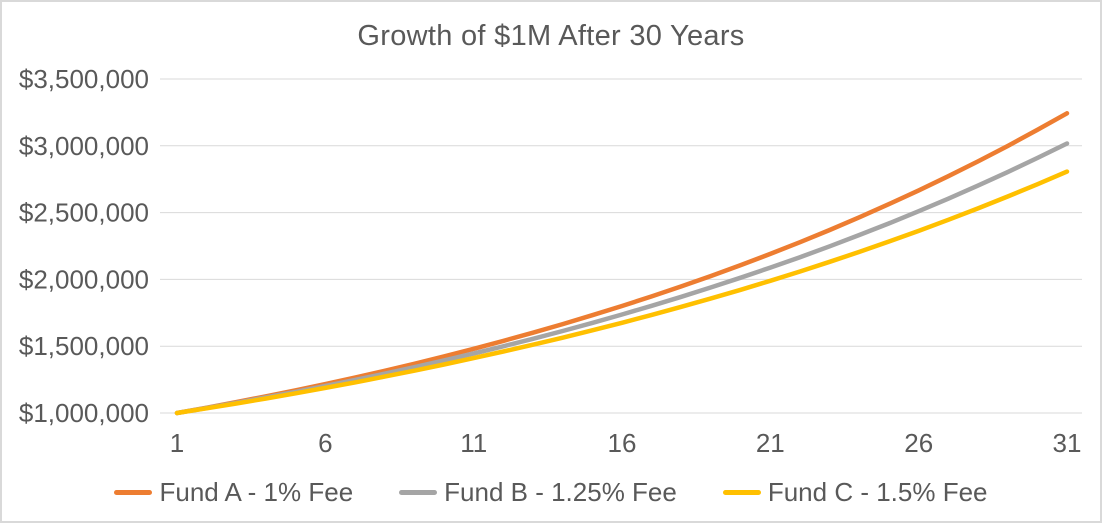 The height and width of the screenshot is (523, 1102). What do you see at coordinates (918, 443) in the screenshot?
I see `x-tick-label: 26` at bounding box center [918, 443].